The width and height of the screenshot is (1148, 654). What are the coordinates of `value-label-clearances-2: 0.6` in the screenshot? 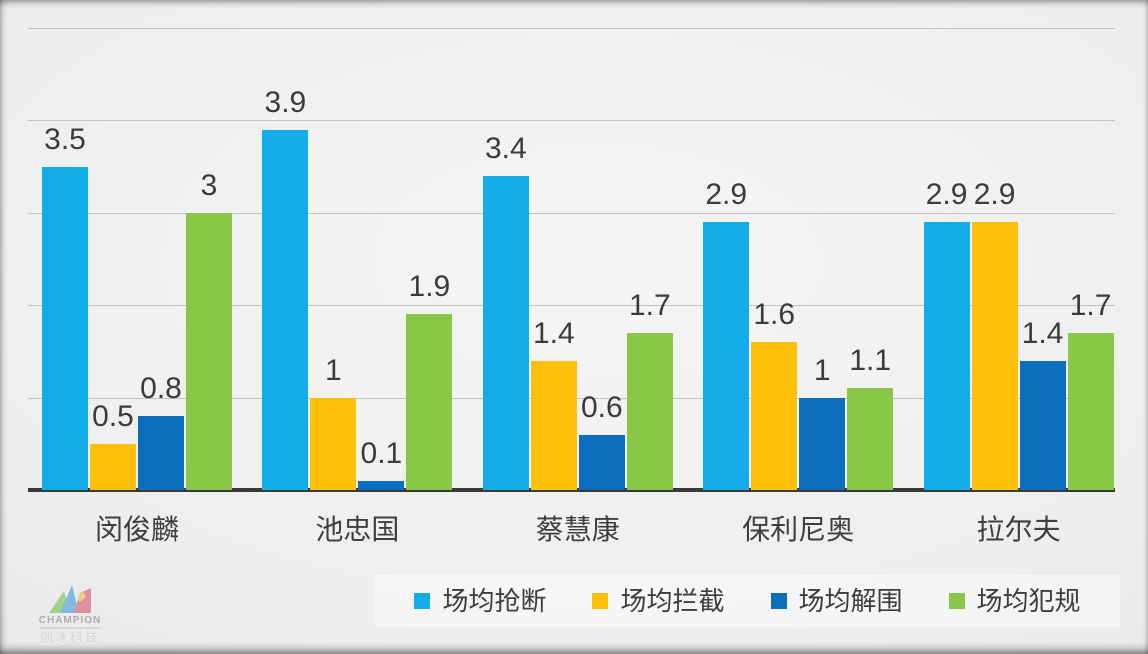 It's located at (601, 407).